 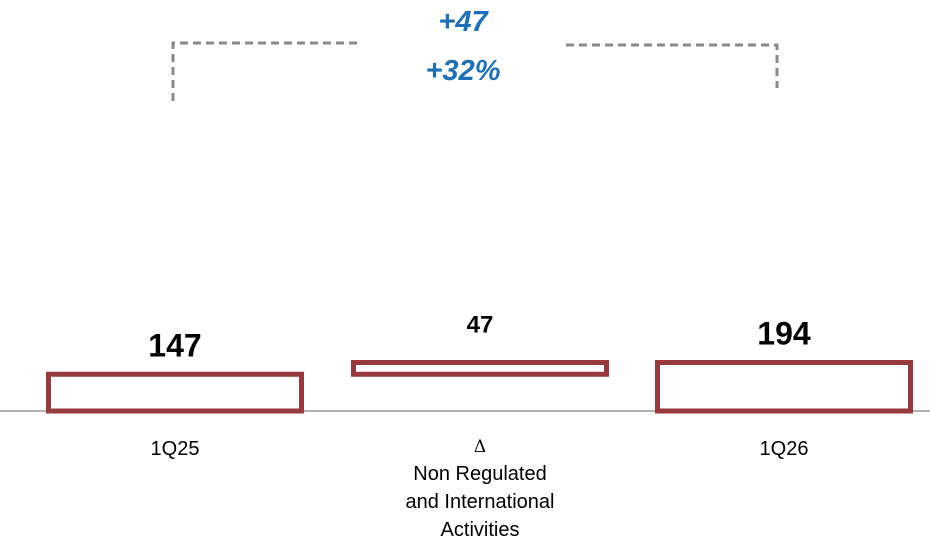 What do you see at coordinates (175, 449) in the screenshot?
I see `category-label-1q25: 1Q25` at bounding box center [175, 449].